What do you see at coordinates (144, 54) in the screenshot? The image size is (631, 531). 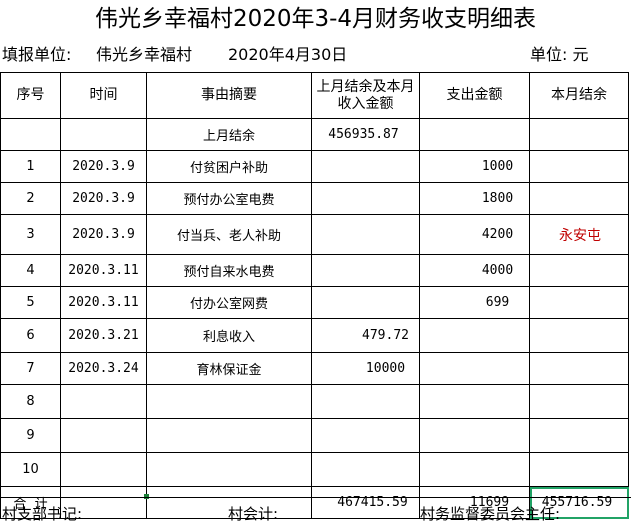 I see `reporting-unit-name: 伟光乡幸福村` at bounding box center [144, 54].